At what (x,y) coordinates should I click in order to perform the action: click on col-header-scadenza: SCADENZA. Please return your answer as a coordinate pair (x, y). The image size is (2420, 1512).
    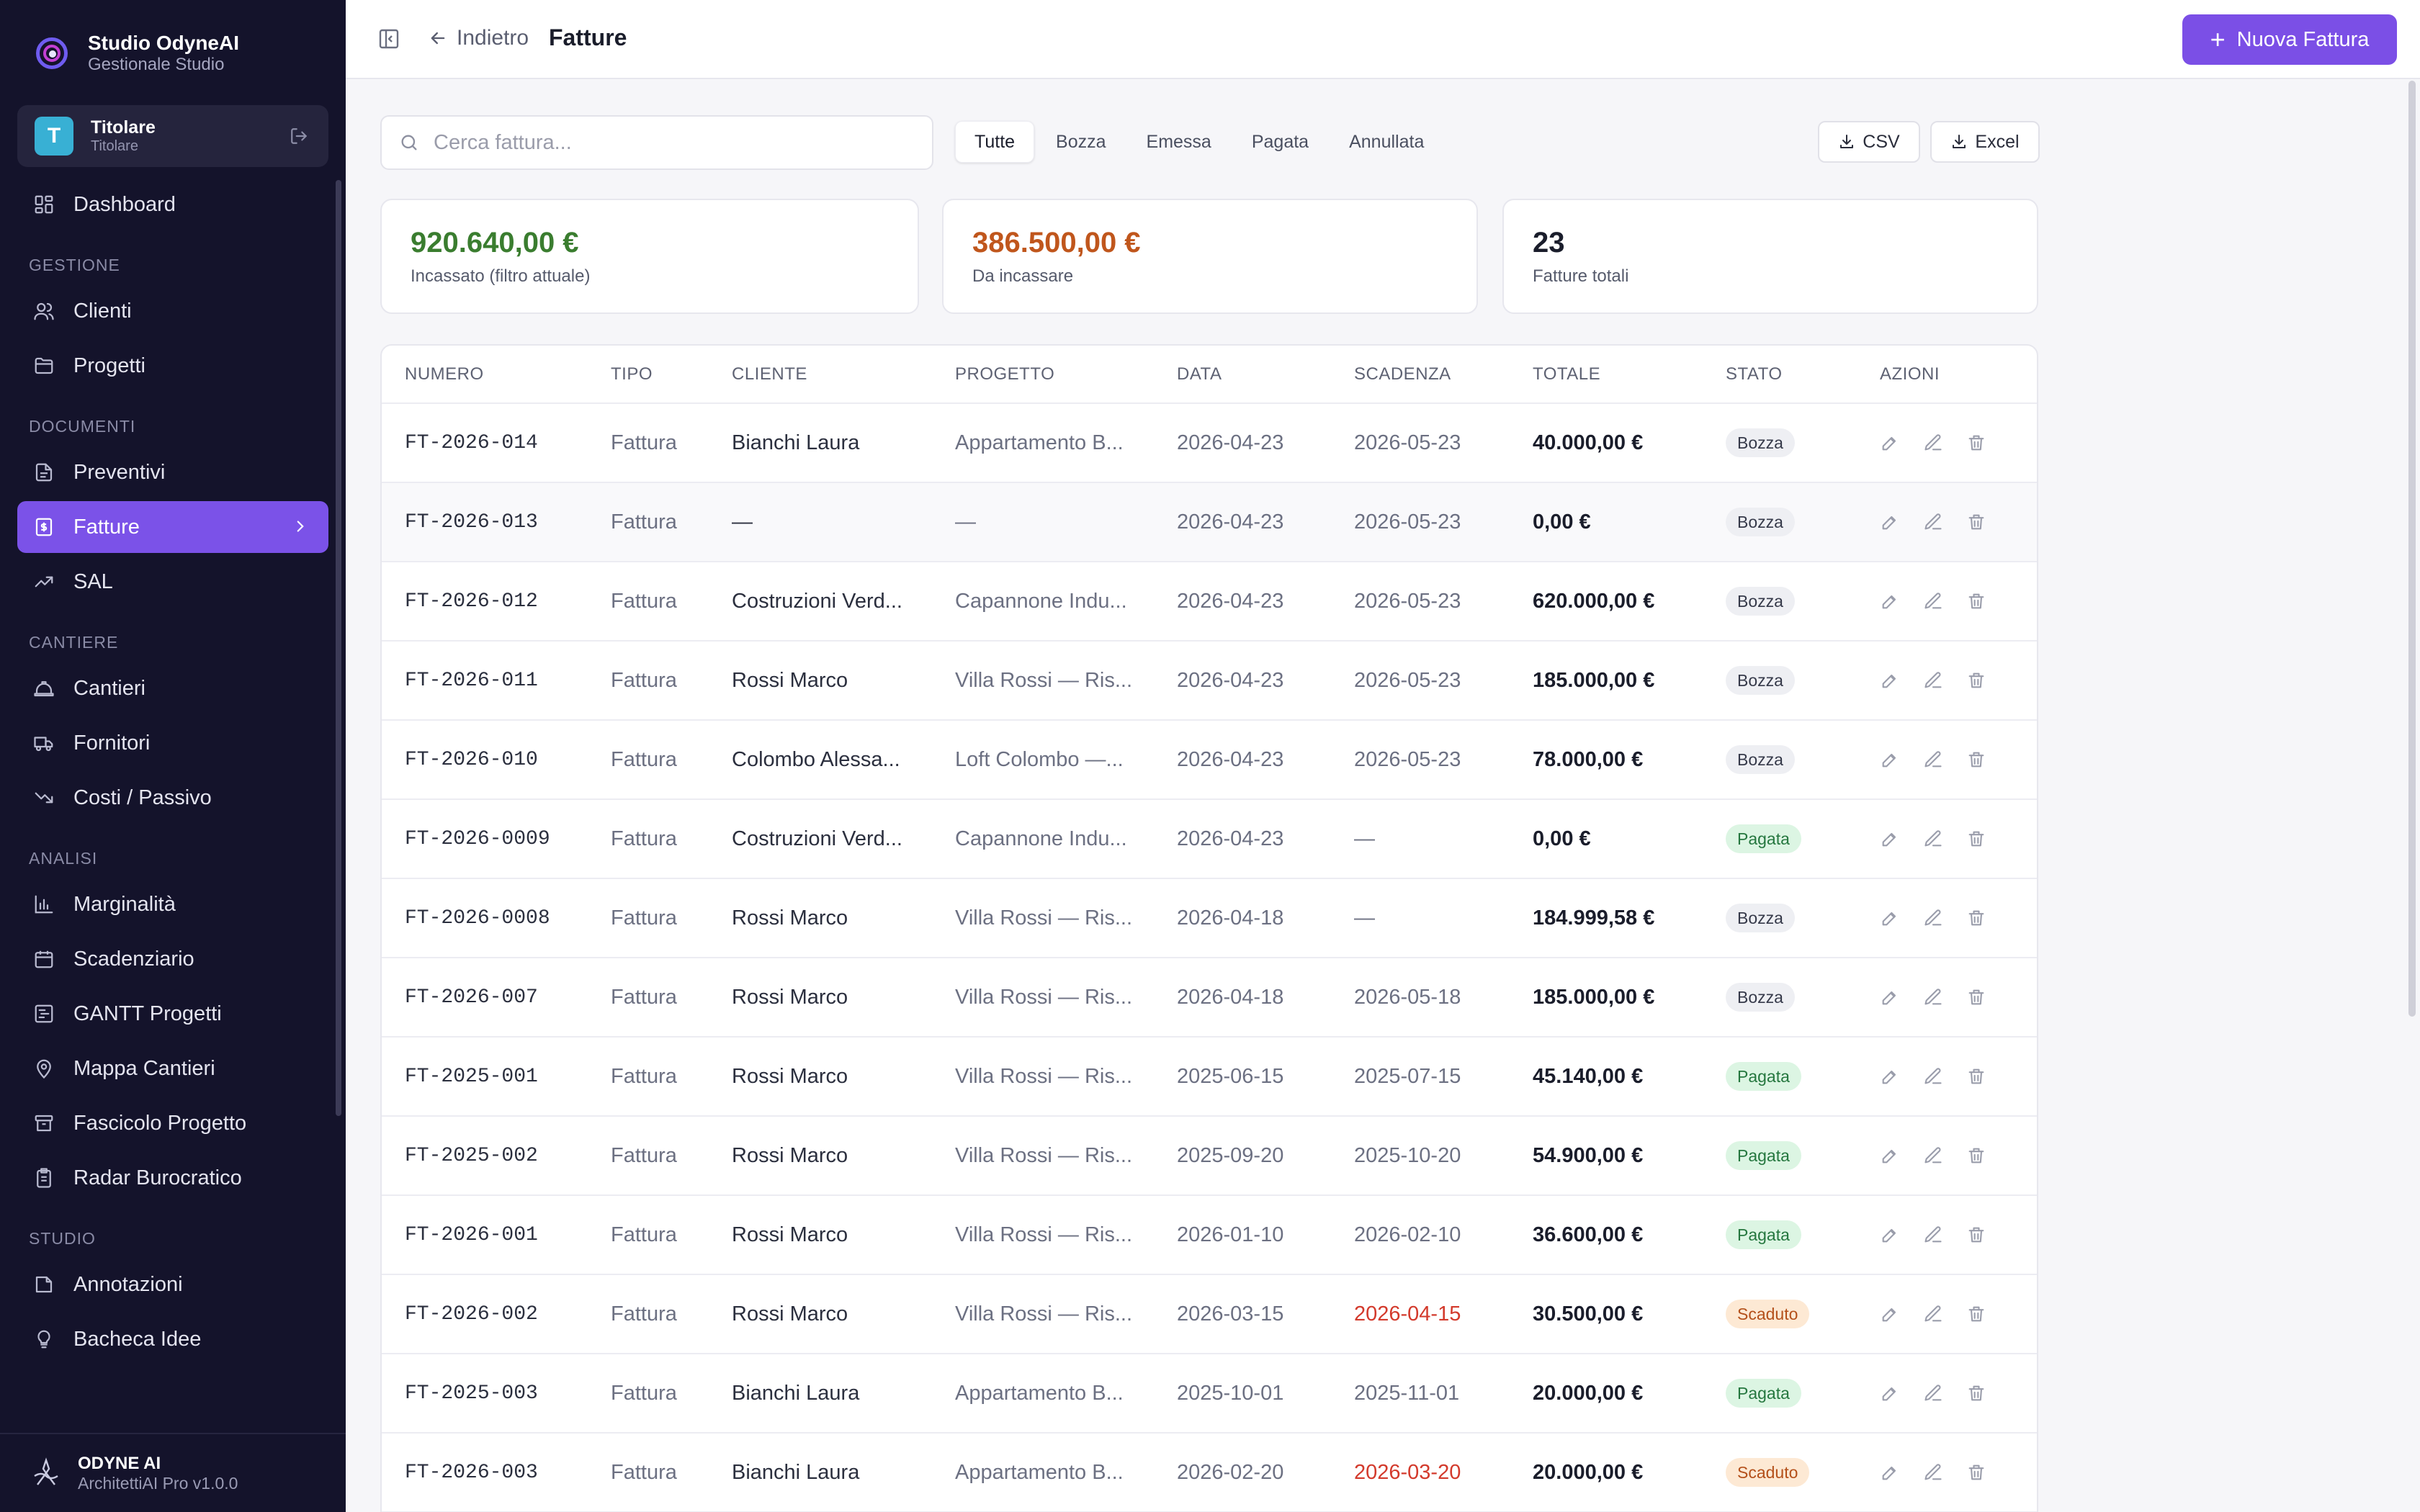
    Looking at the image, I should click on (1420, 375).